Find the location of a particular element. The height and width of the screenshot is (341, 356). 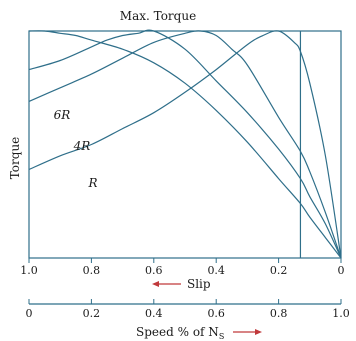

speed-tick-label: 0.2 is located at coordinates (92, 313).